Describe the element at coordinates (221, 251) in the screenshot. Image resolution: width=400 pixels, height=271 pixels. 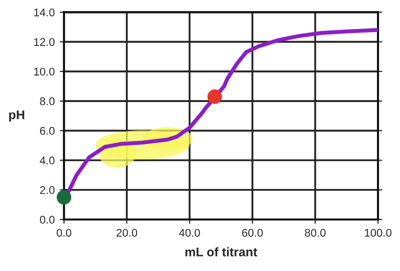
I see `x-axis-title: mL of titrant` at that location.